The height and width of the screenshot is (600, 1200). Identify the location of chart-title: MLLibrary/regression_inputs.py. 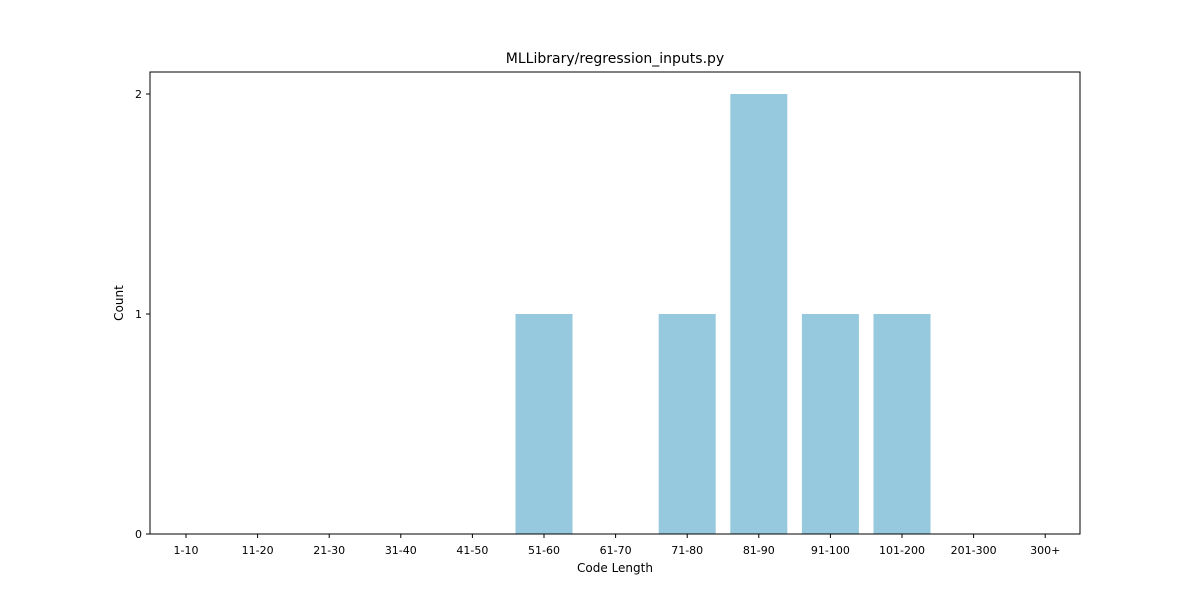
(615, 59).